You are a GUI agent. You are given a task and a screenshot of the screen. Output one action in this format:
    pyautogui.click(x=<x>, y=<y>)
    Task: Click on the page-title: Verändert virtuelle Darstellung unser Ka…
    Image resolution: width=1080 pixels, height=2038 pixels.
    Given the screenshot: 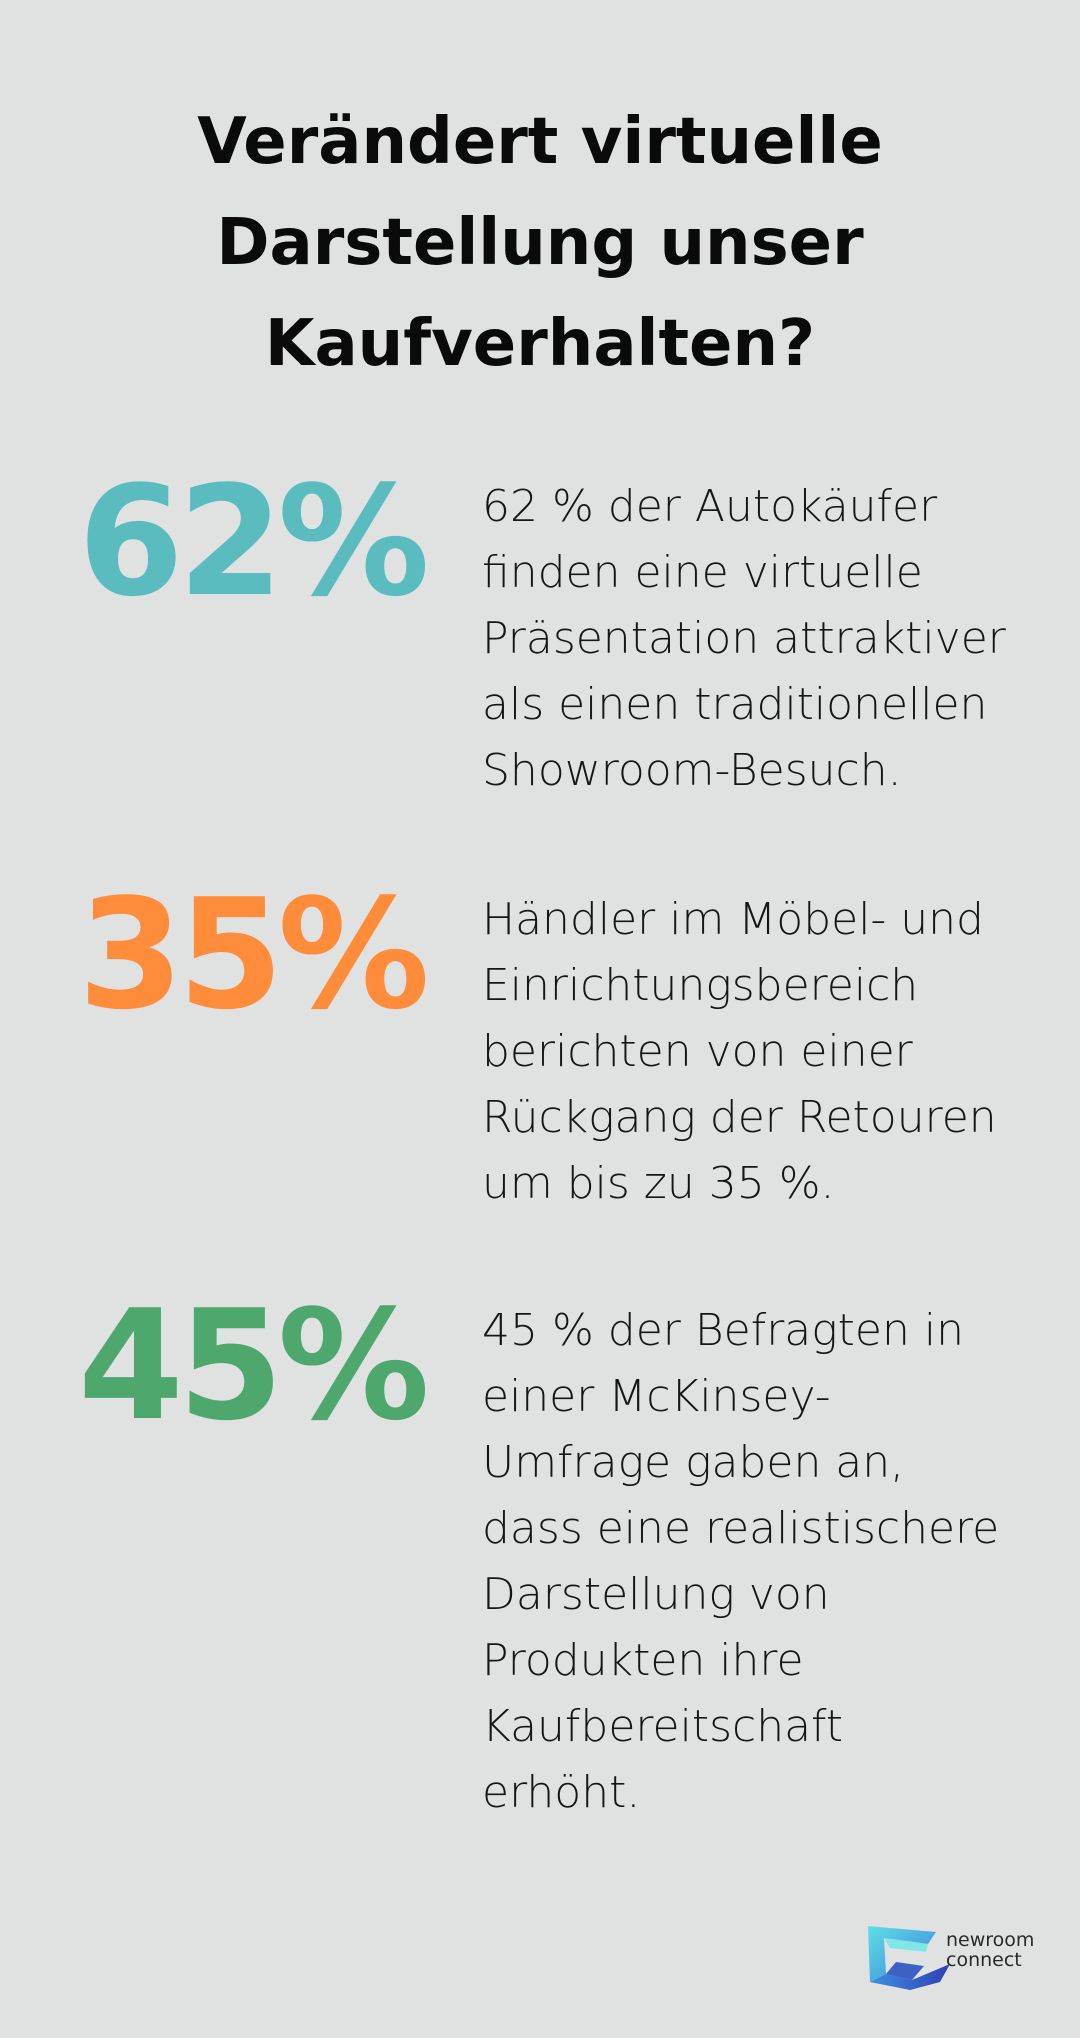 What is the action you would take?
    pyautogui.click(x=540, y=243)
    